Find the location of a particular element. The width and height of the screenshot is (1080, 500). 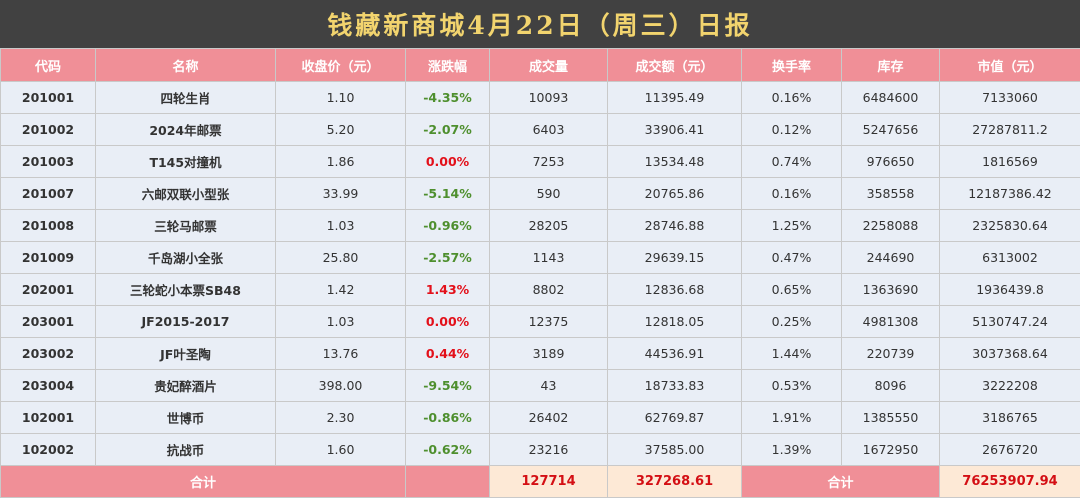

total-label: 合计 is located at coordinates (203, 481).